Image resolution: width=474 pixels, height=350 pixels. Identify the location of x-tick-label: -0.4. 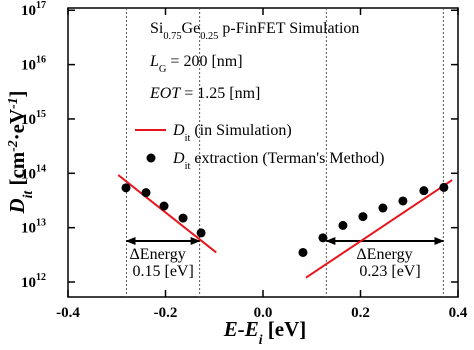
(68, 313).